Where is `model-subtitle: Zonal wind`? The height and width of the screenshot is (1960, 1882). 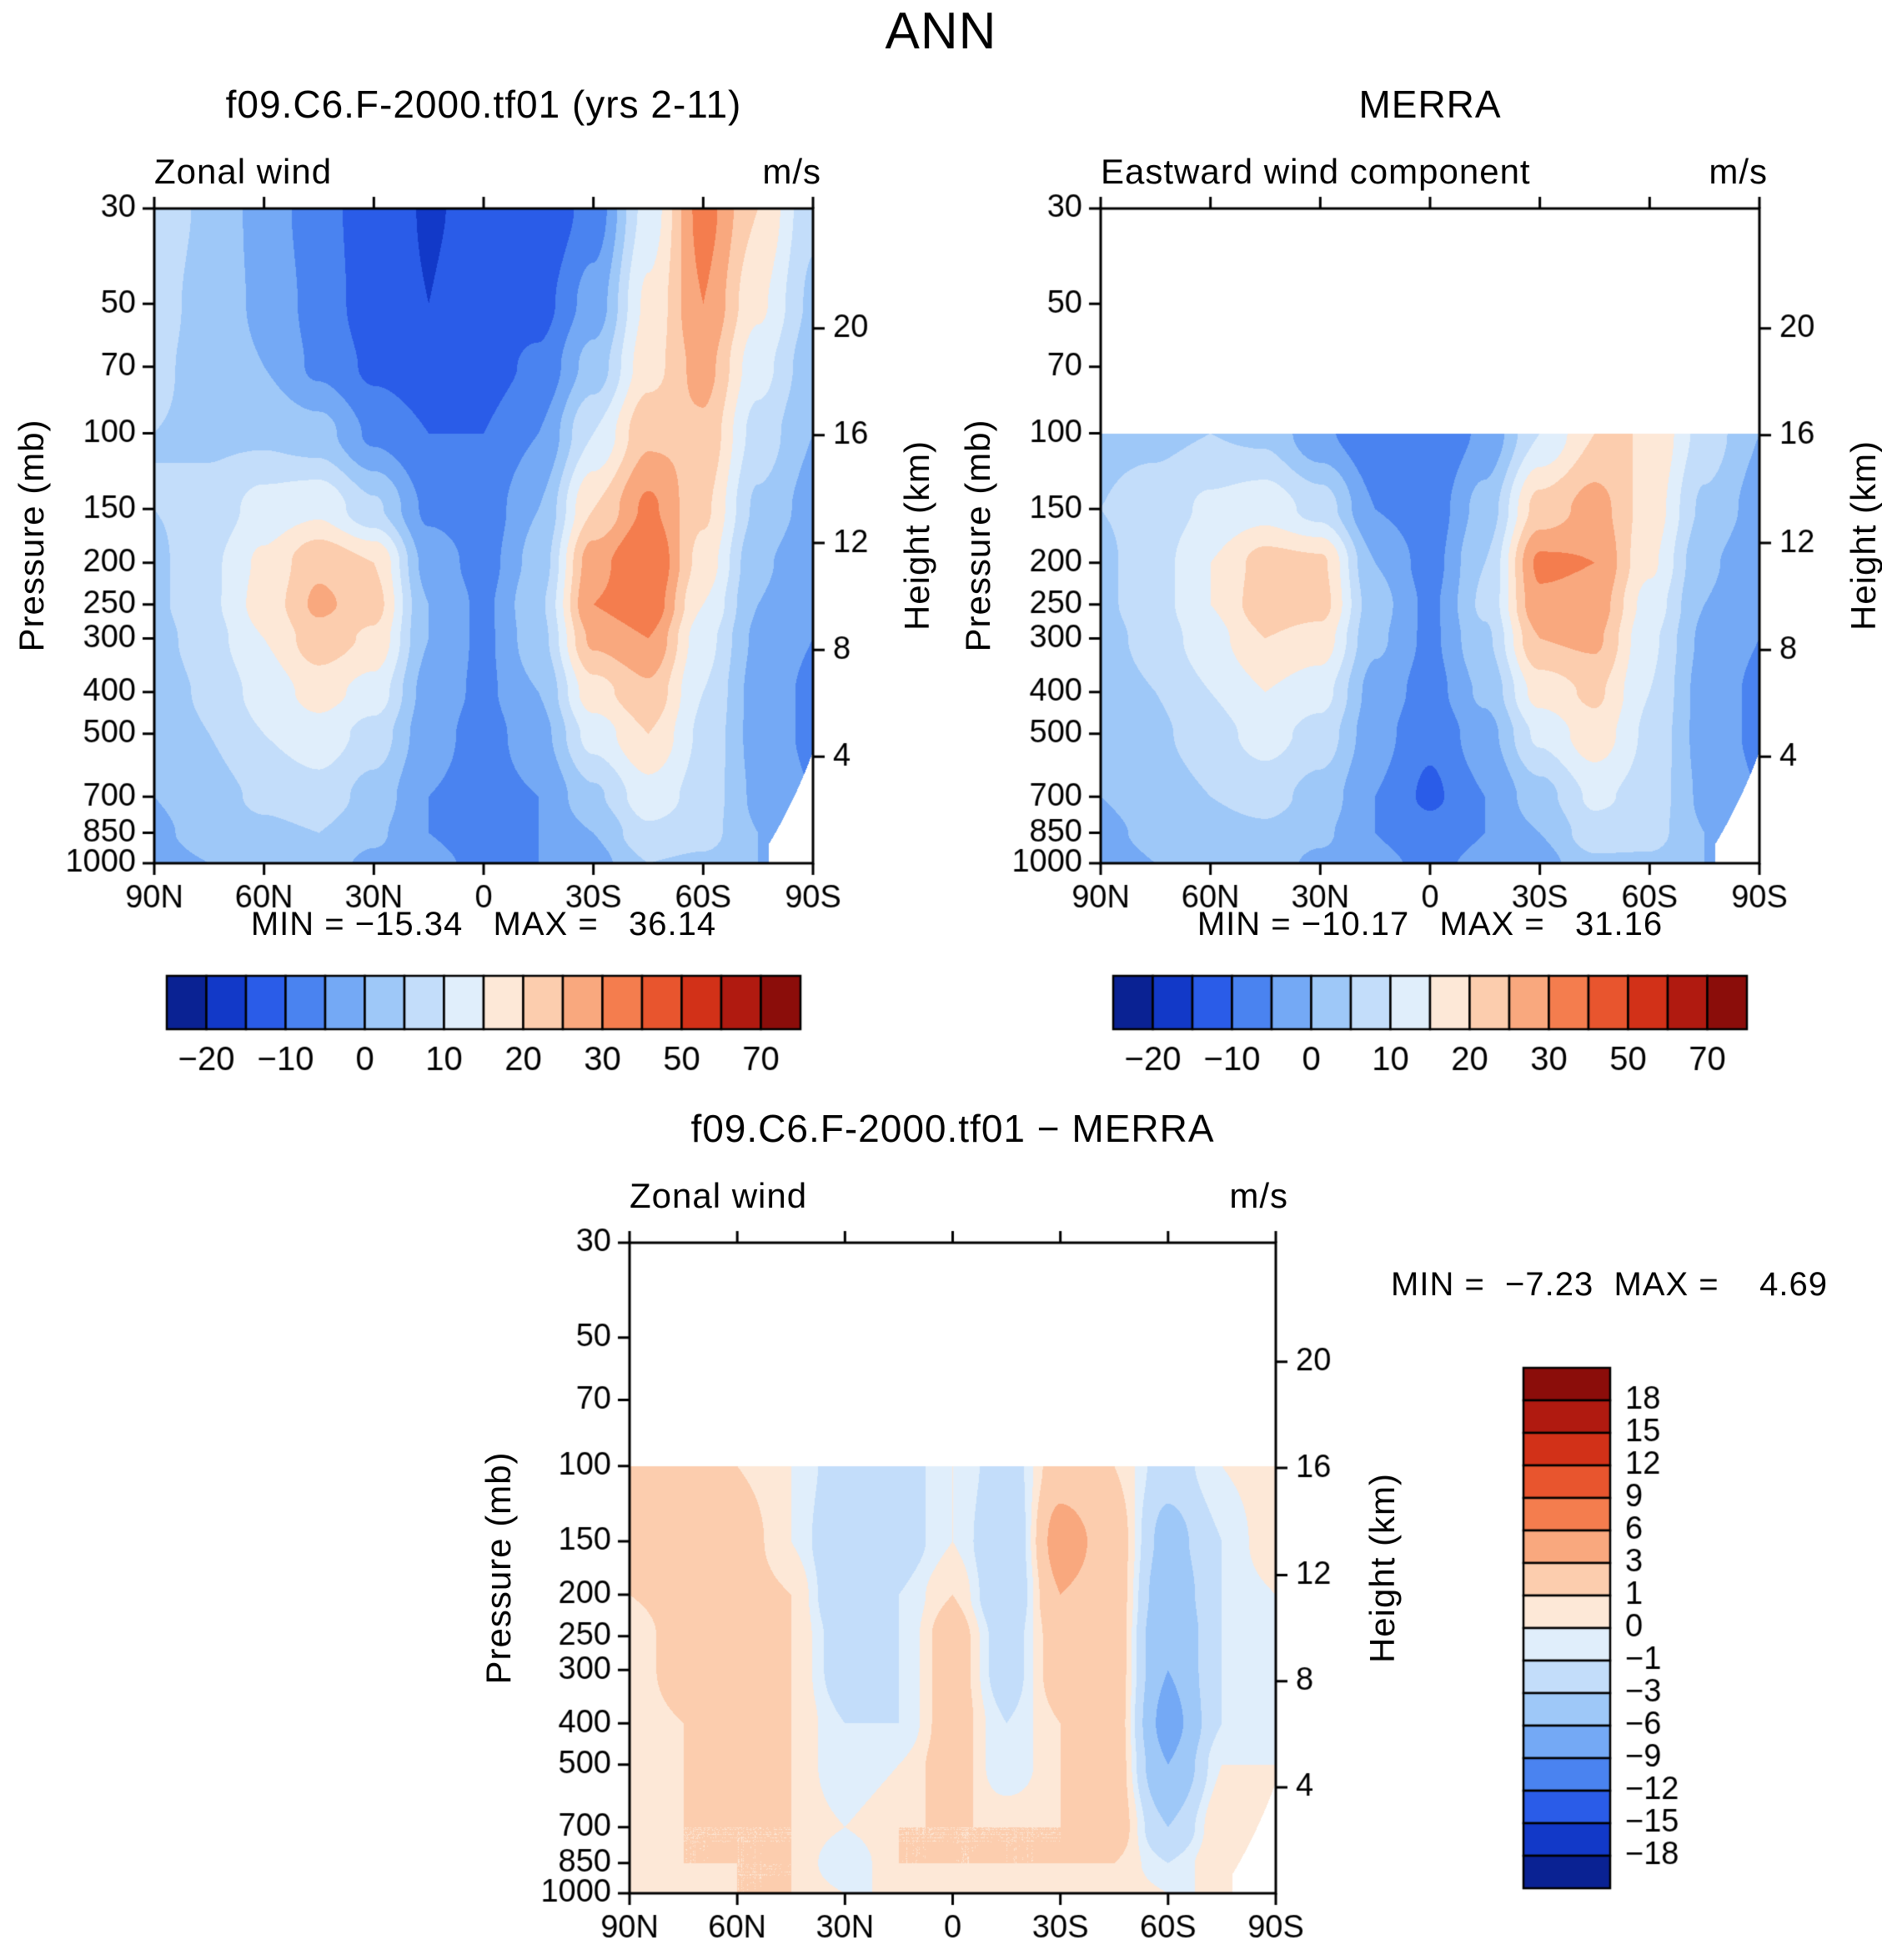
model-subtitle: Zonal wind is located at coordinates (243, 171).